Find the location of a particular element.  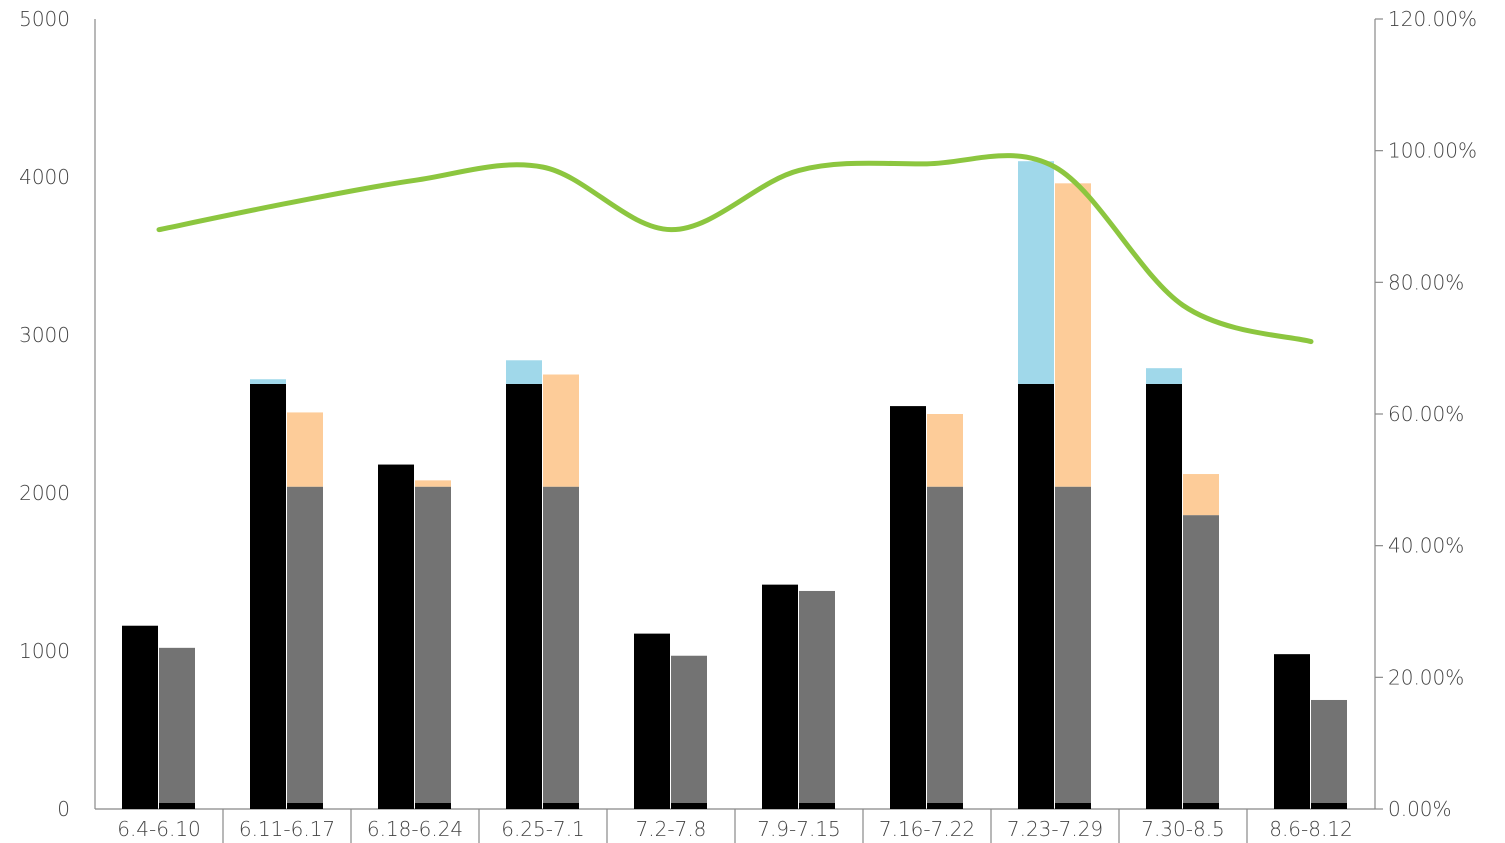

y-tick-label: 1000 is located at coordinates (44, 651).